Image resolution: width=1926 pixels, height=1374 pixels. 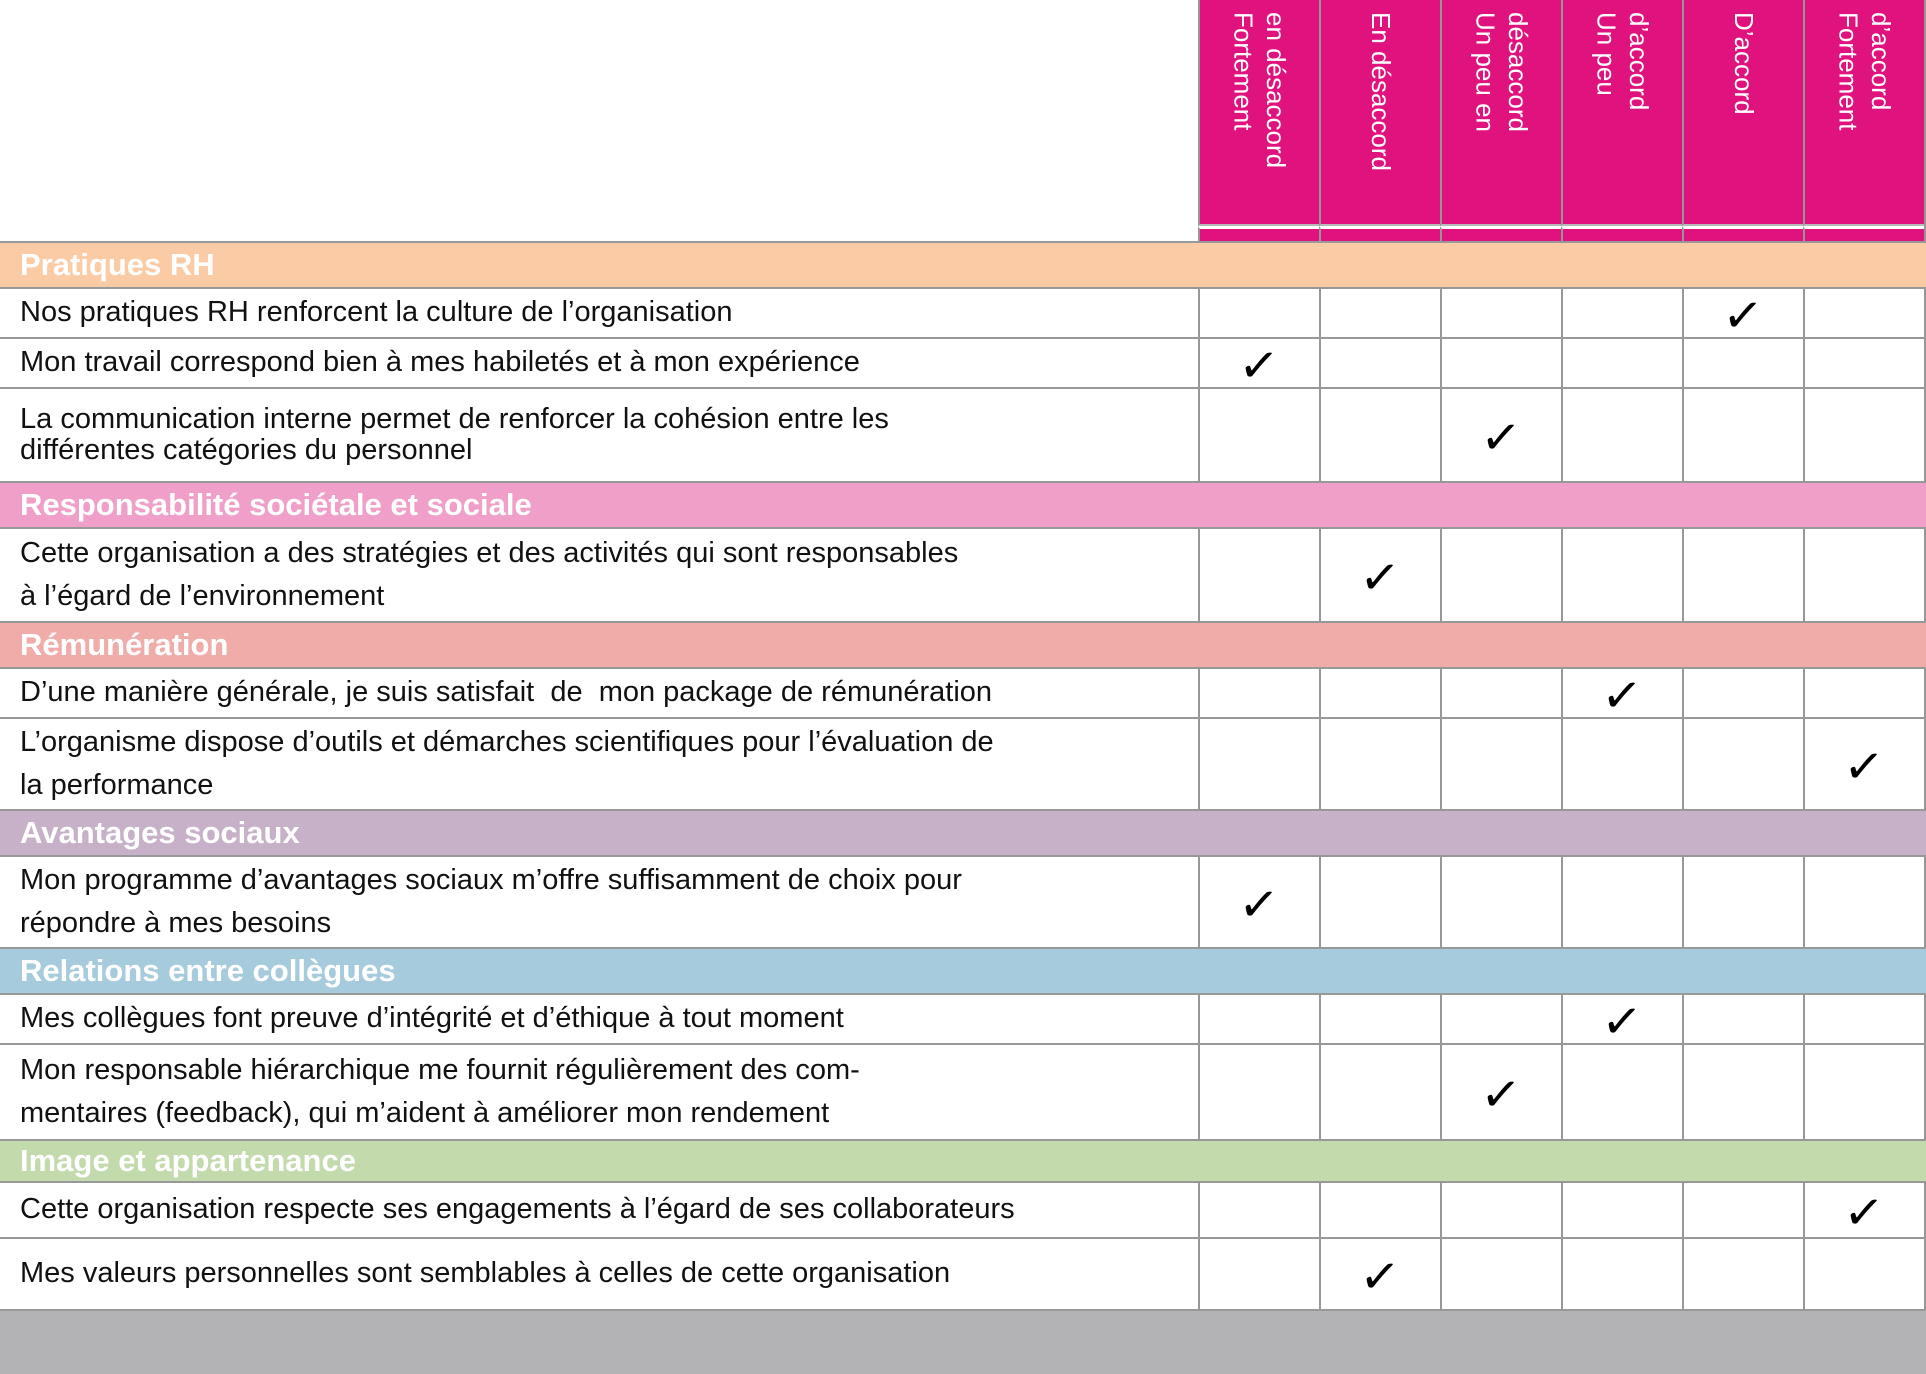 I want to click on section-title: Image et appartenance, so click(x=188, y=1160).